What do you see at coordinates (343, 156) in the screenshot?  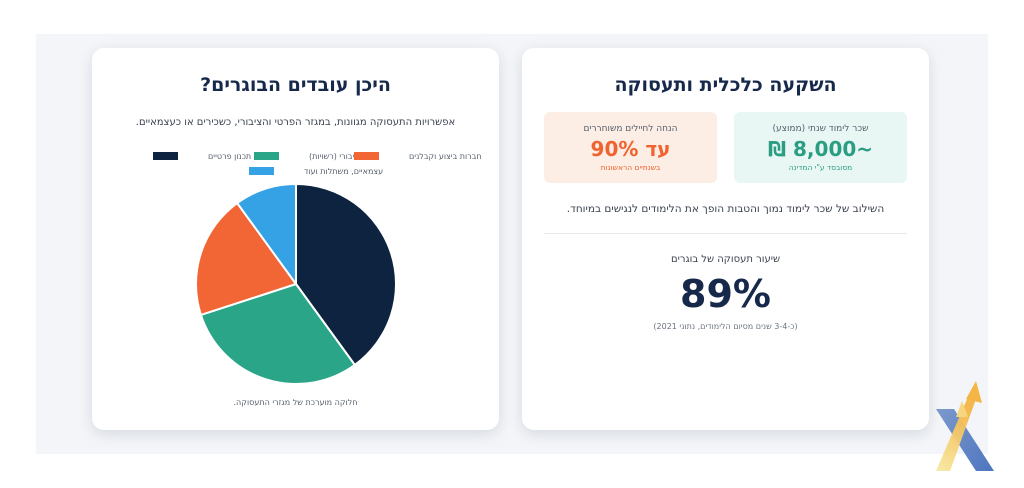 I see `legend-label-2: מגזר ציבורי (רשויות)` at bounding box center [343, 156].